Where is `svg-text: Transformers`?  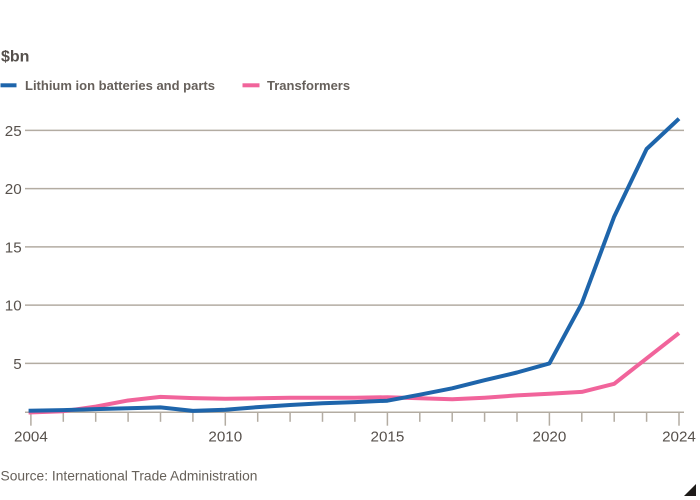 svg-text: Transformers is located at coordinates (308, 85).